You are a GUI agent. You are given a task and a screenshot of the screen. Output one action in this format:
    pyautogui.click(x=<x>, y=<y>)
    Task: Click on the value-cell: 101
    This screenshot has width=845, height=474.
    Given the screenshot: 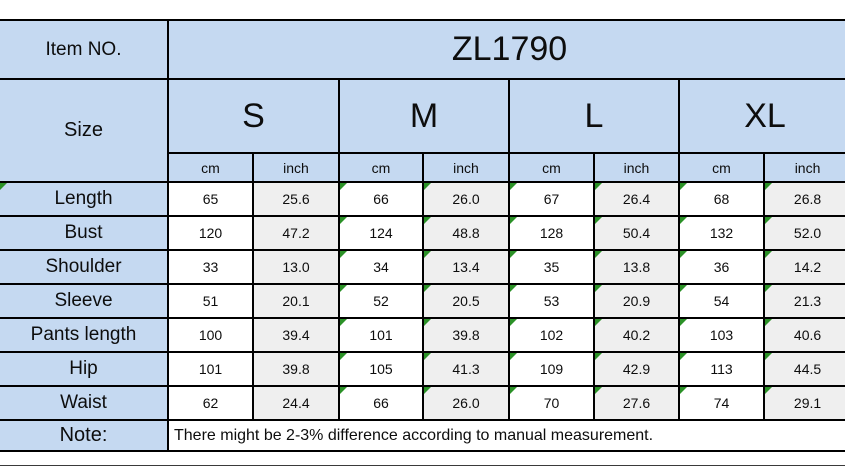 What is the action you would take?
    pyautogui.click(x=381, y=335)
    